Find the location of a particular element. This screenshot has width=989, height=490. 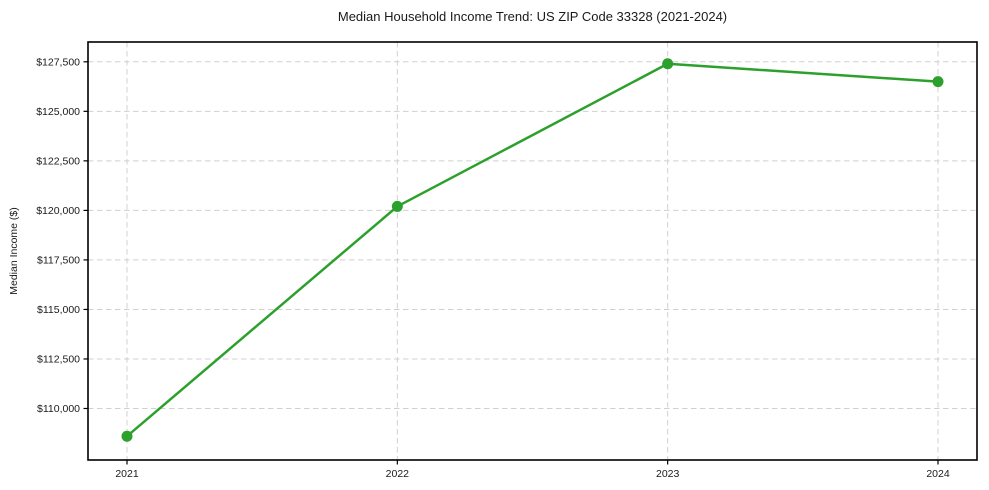

x-tick-label: 2021 is located at coordinates (127, 474).